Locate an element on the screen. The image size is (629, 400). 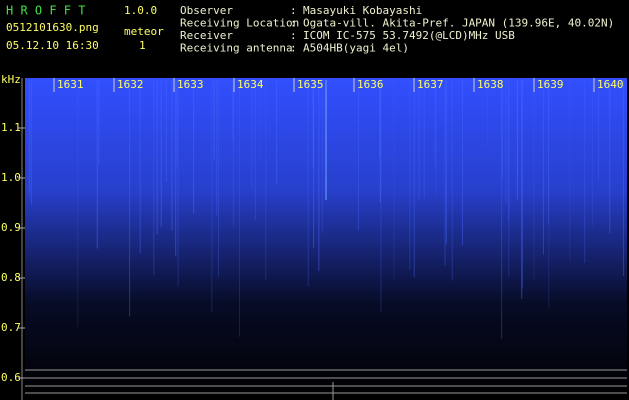
info-label: Receiving Location is located at coordinates (239, 23).